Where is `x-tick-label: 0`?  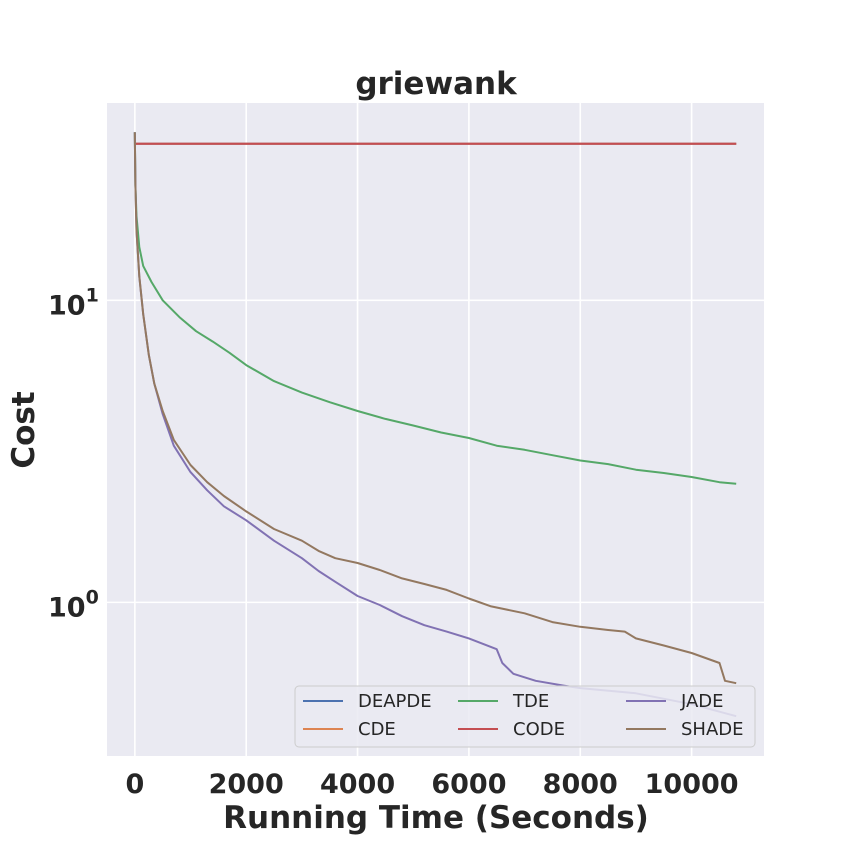 x-tick-label: 0 is located at coordinates (134, 784).